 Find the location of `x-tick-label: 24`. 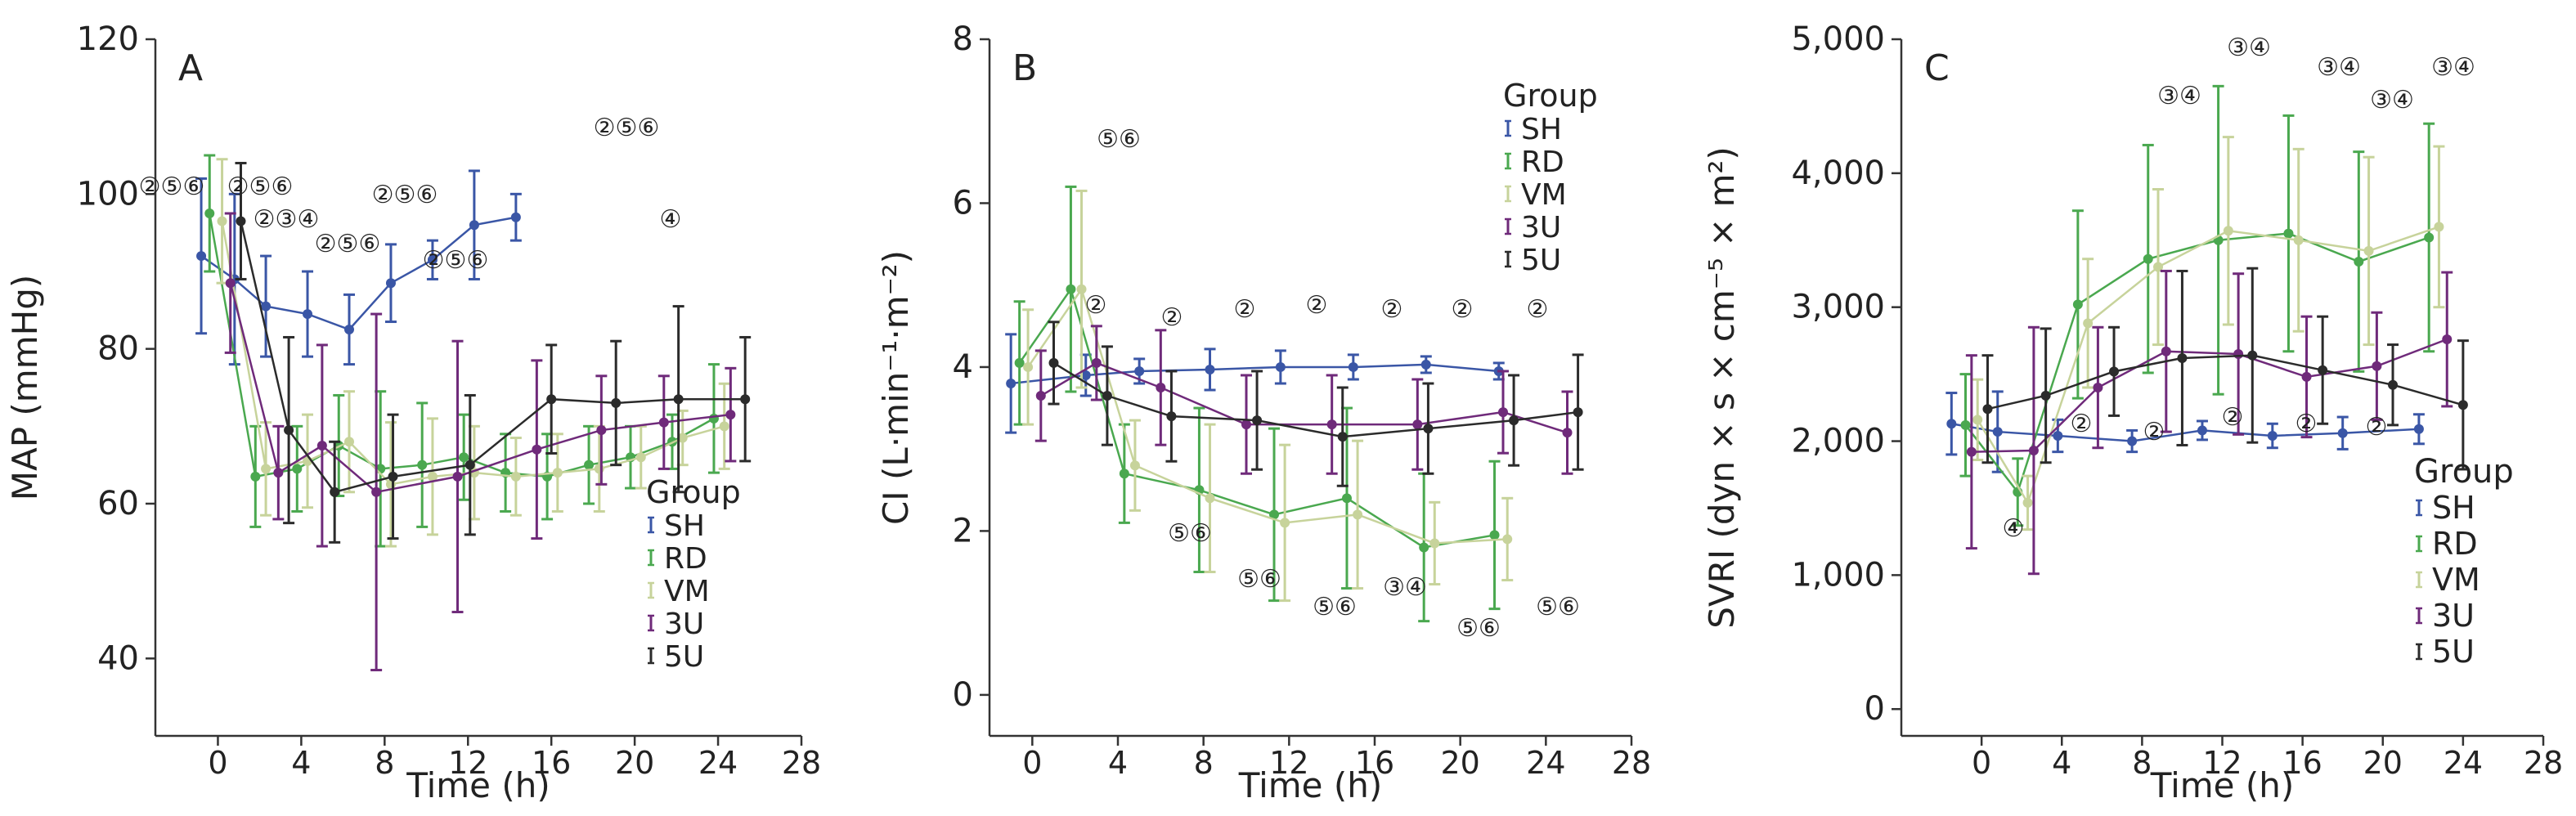

x-tick-label: 24 is located at coordinates (718, 763).